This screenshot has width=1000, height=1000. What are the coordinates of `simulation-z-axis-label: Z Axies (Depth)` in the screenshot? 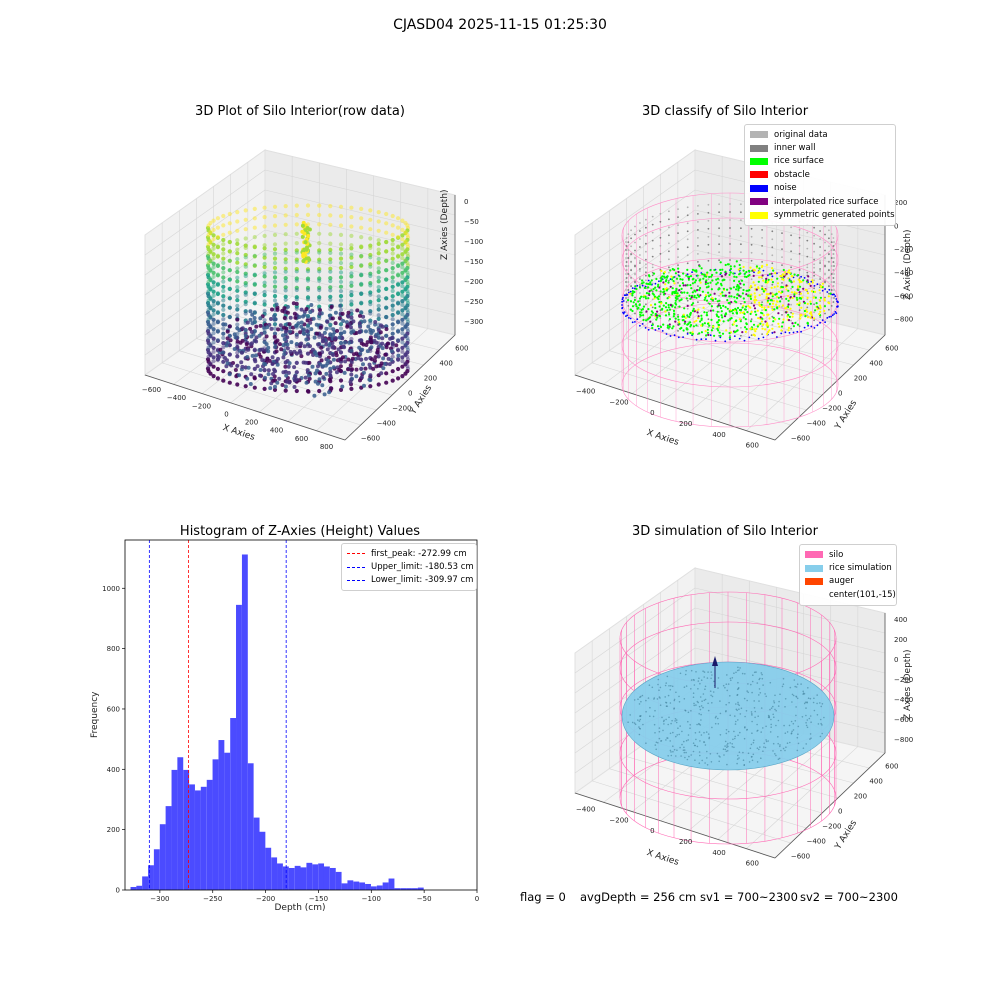 It's located at (908, 684).